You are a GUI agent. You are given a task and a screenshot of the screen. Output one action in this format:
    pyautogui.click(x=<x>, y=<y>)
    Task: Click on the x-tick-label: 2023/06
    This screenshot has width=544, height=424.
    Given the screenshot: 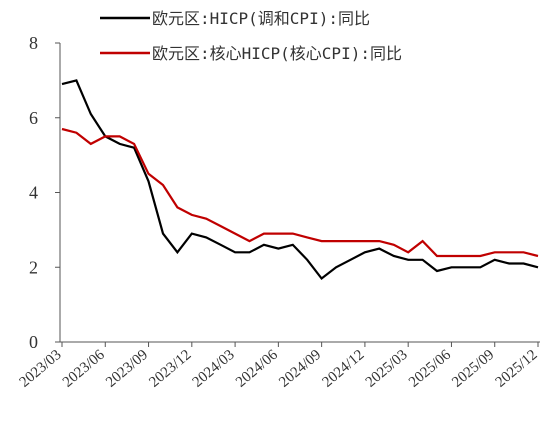 What is the action you would take?
    pyautogui.click(x=84, y=368)
    